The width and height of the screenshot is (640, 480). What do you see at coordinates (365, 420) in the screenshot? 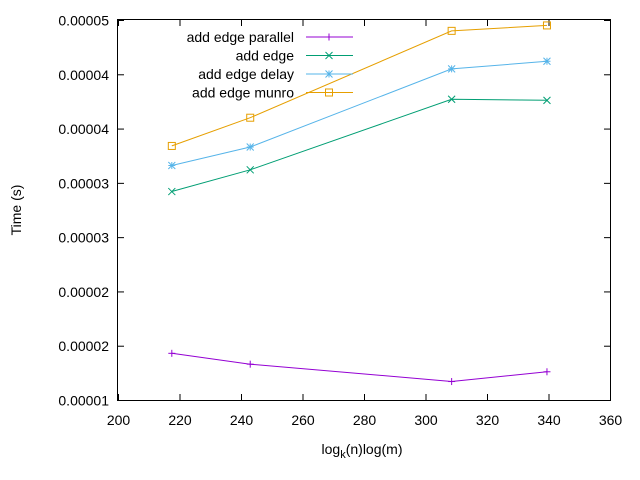
I see `x-tick-label: 280` at bounding box center [365, 420].